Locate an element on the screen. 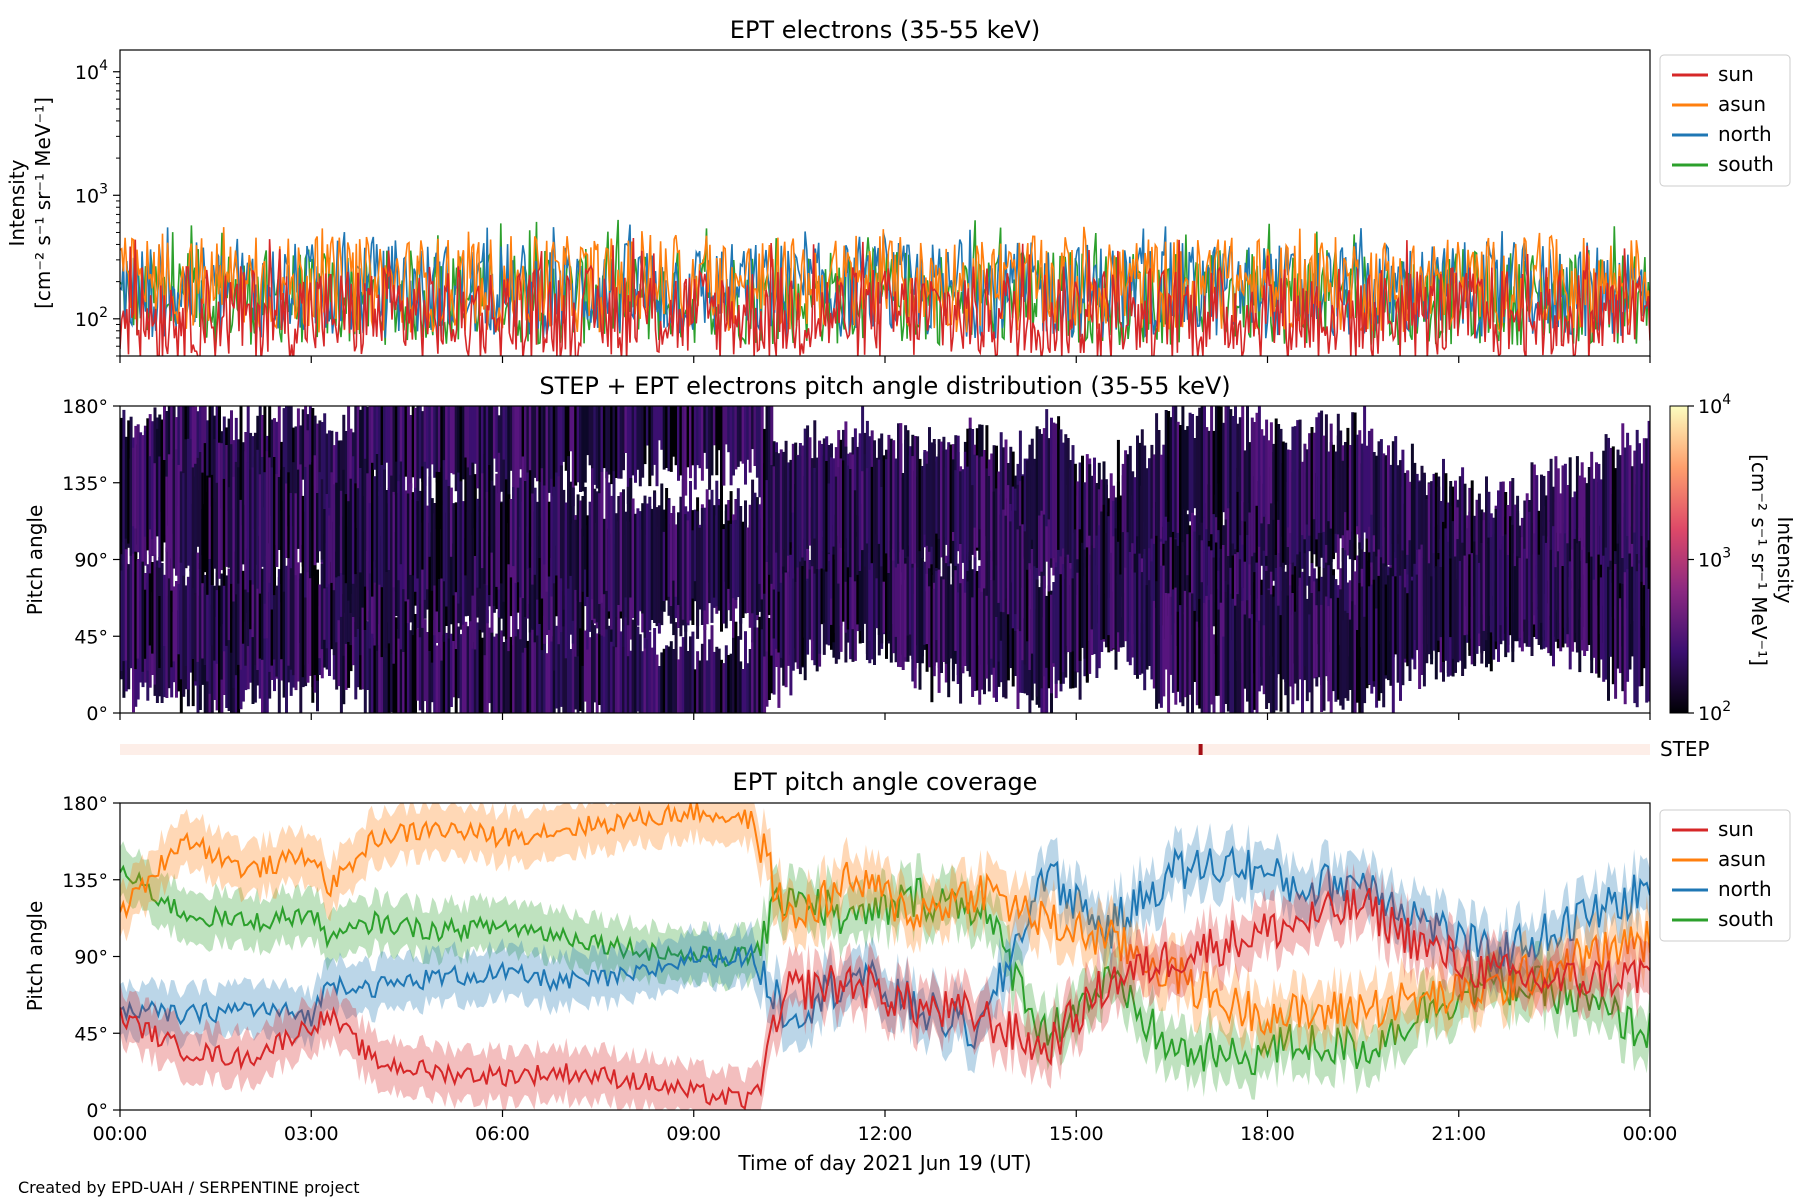 This screenshot has width=1800, height=1200. legend-label-sun: sun is located at coordinates (1736, 829).